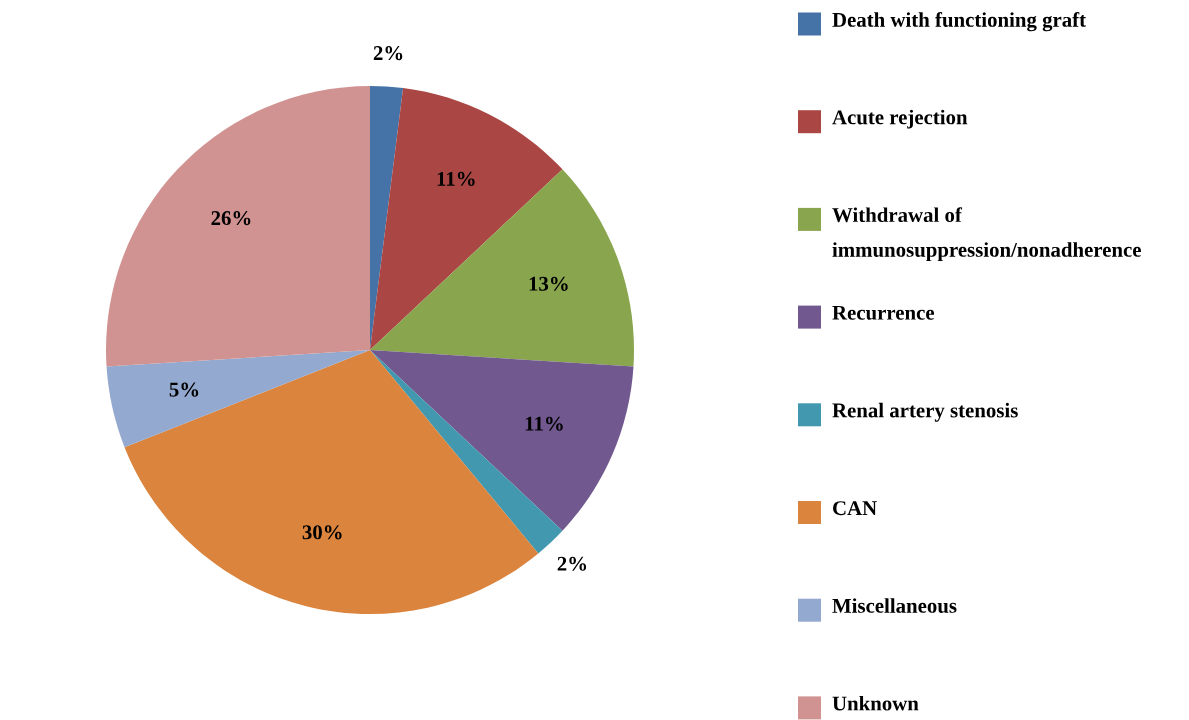  What do you see at coordinates (855, 508) in the screenshot?
I see `legend-label: CAN` at bounding box center [855, 508].